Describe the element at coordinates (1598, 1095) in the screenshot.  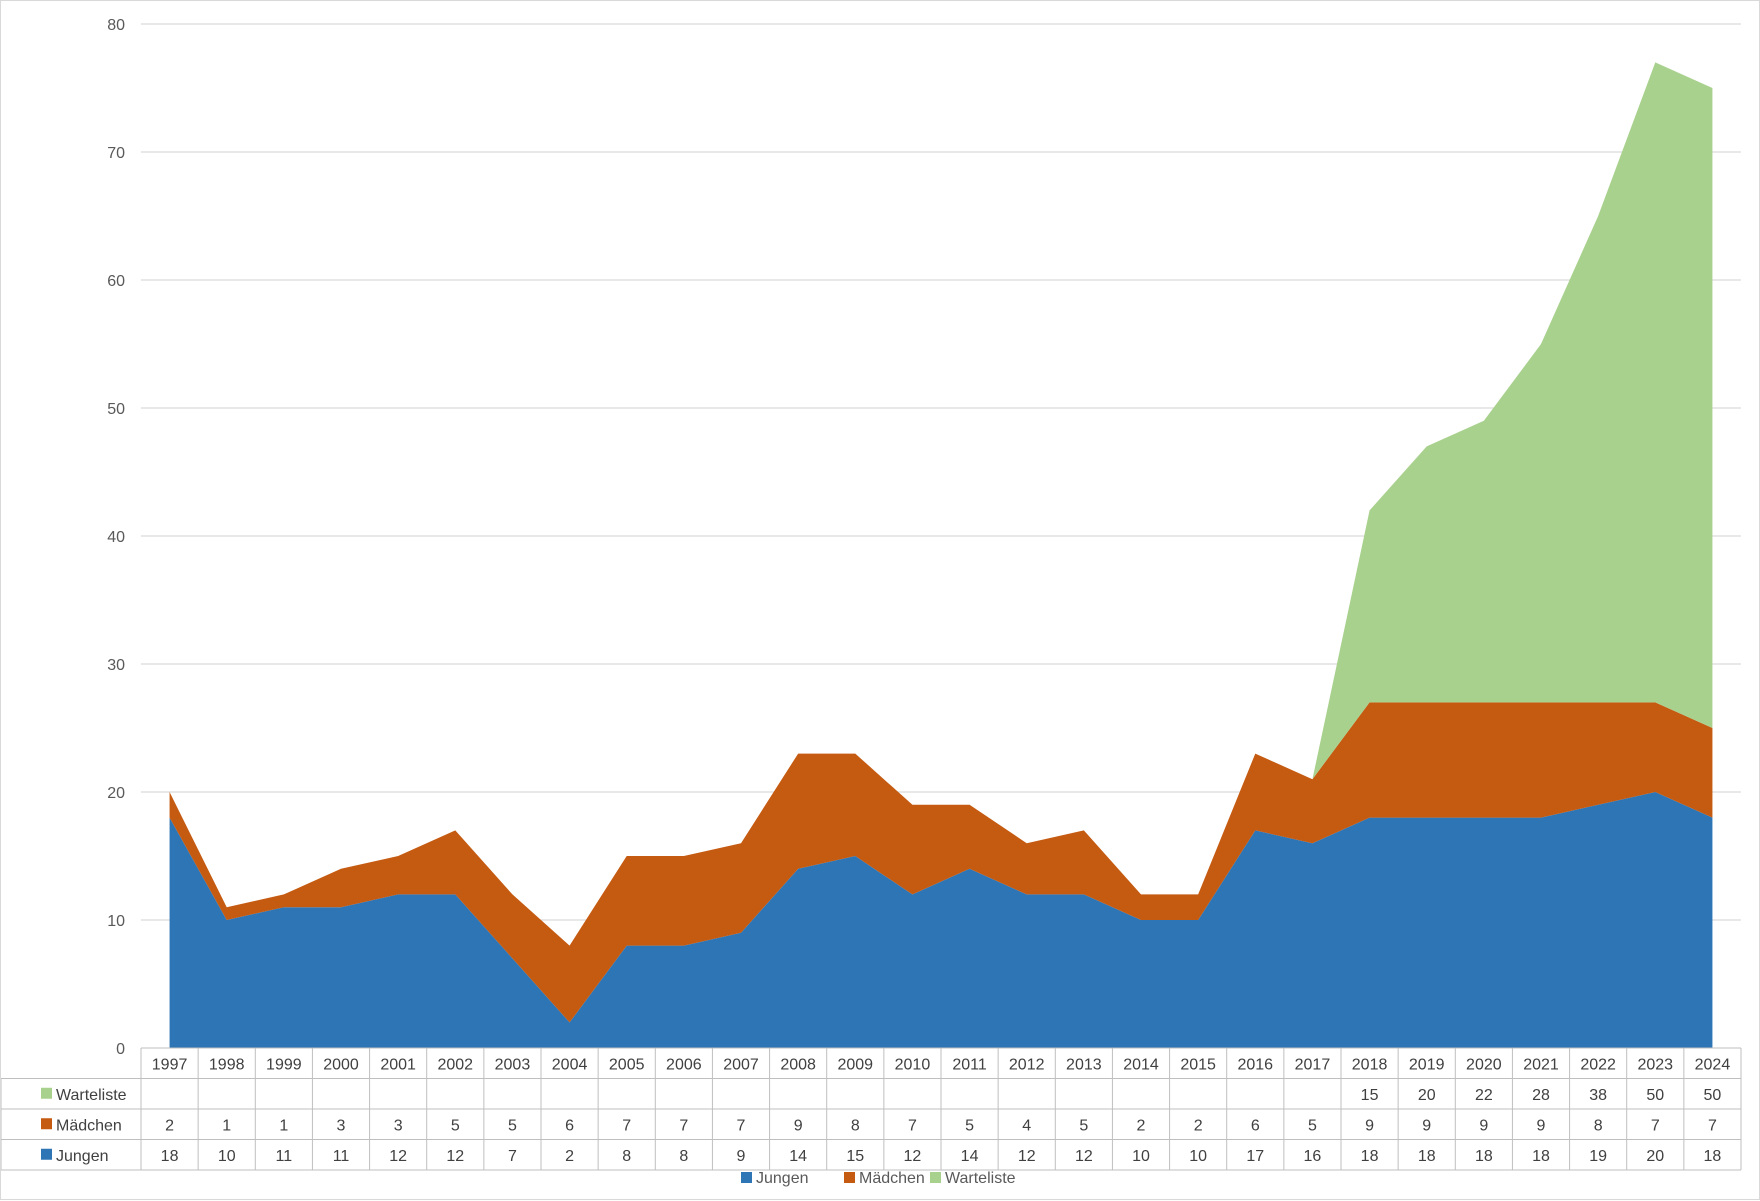
I see `data-value: 38` at that location.